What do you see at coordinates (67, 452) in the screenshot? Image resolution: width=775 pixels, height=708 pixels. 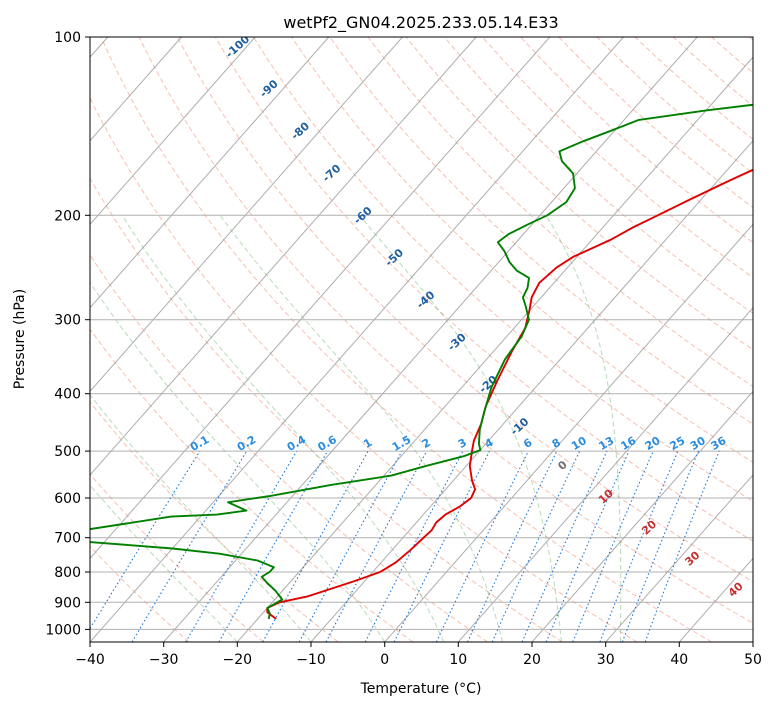 I see `y-tick-label: 500` at bounding box center [67, 452].